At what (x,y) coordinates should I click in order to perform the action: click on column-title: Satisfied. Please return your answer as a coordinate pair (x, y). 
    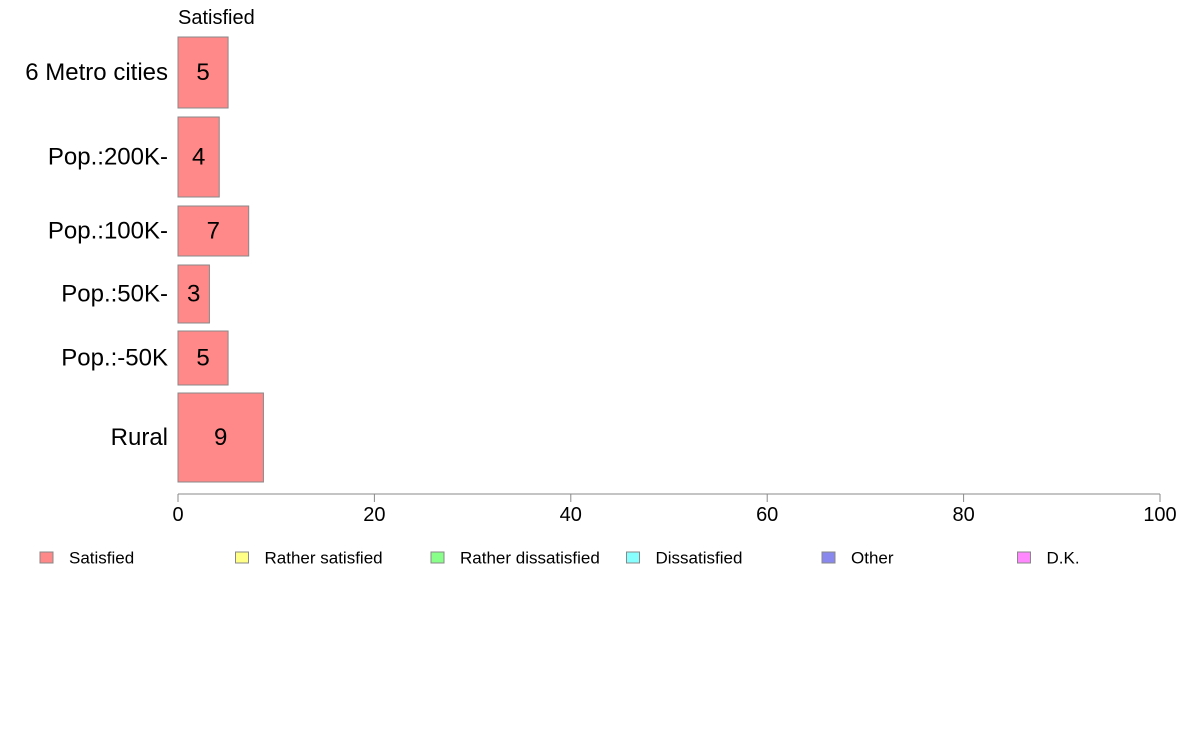
    Looking at the image, I should click on (216, 18).